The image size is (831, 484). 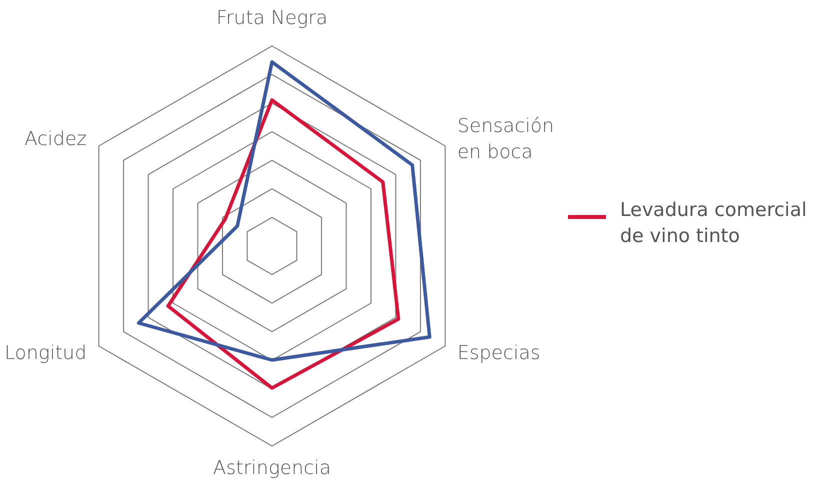 I want to click on spoke-label: Sensación en boca, so click(x=505, y=139).